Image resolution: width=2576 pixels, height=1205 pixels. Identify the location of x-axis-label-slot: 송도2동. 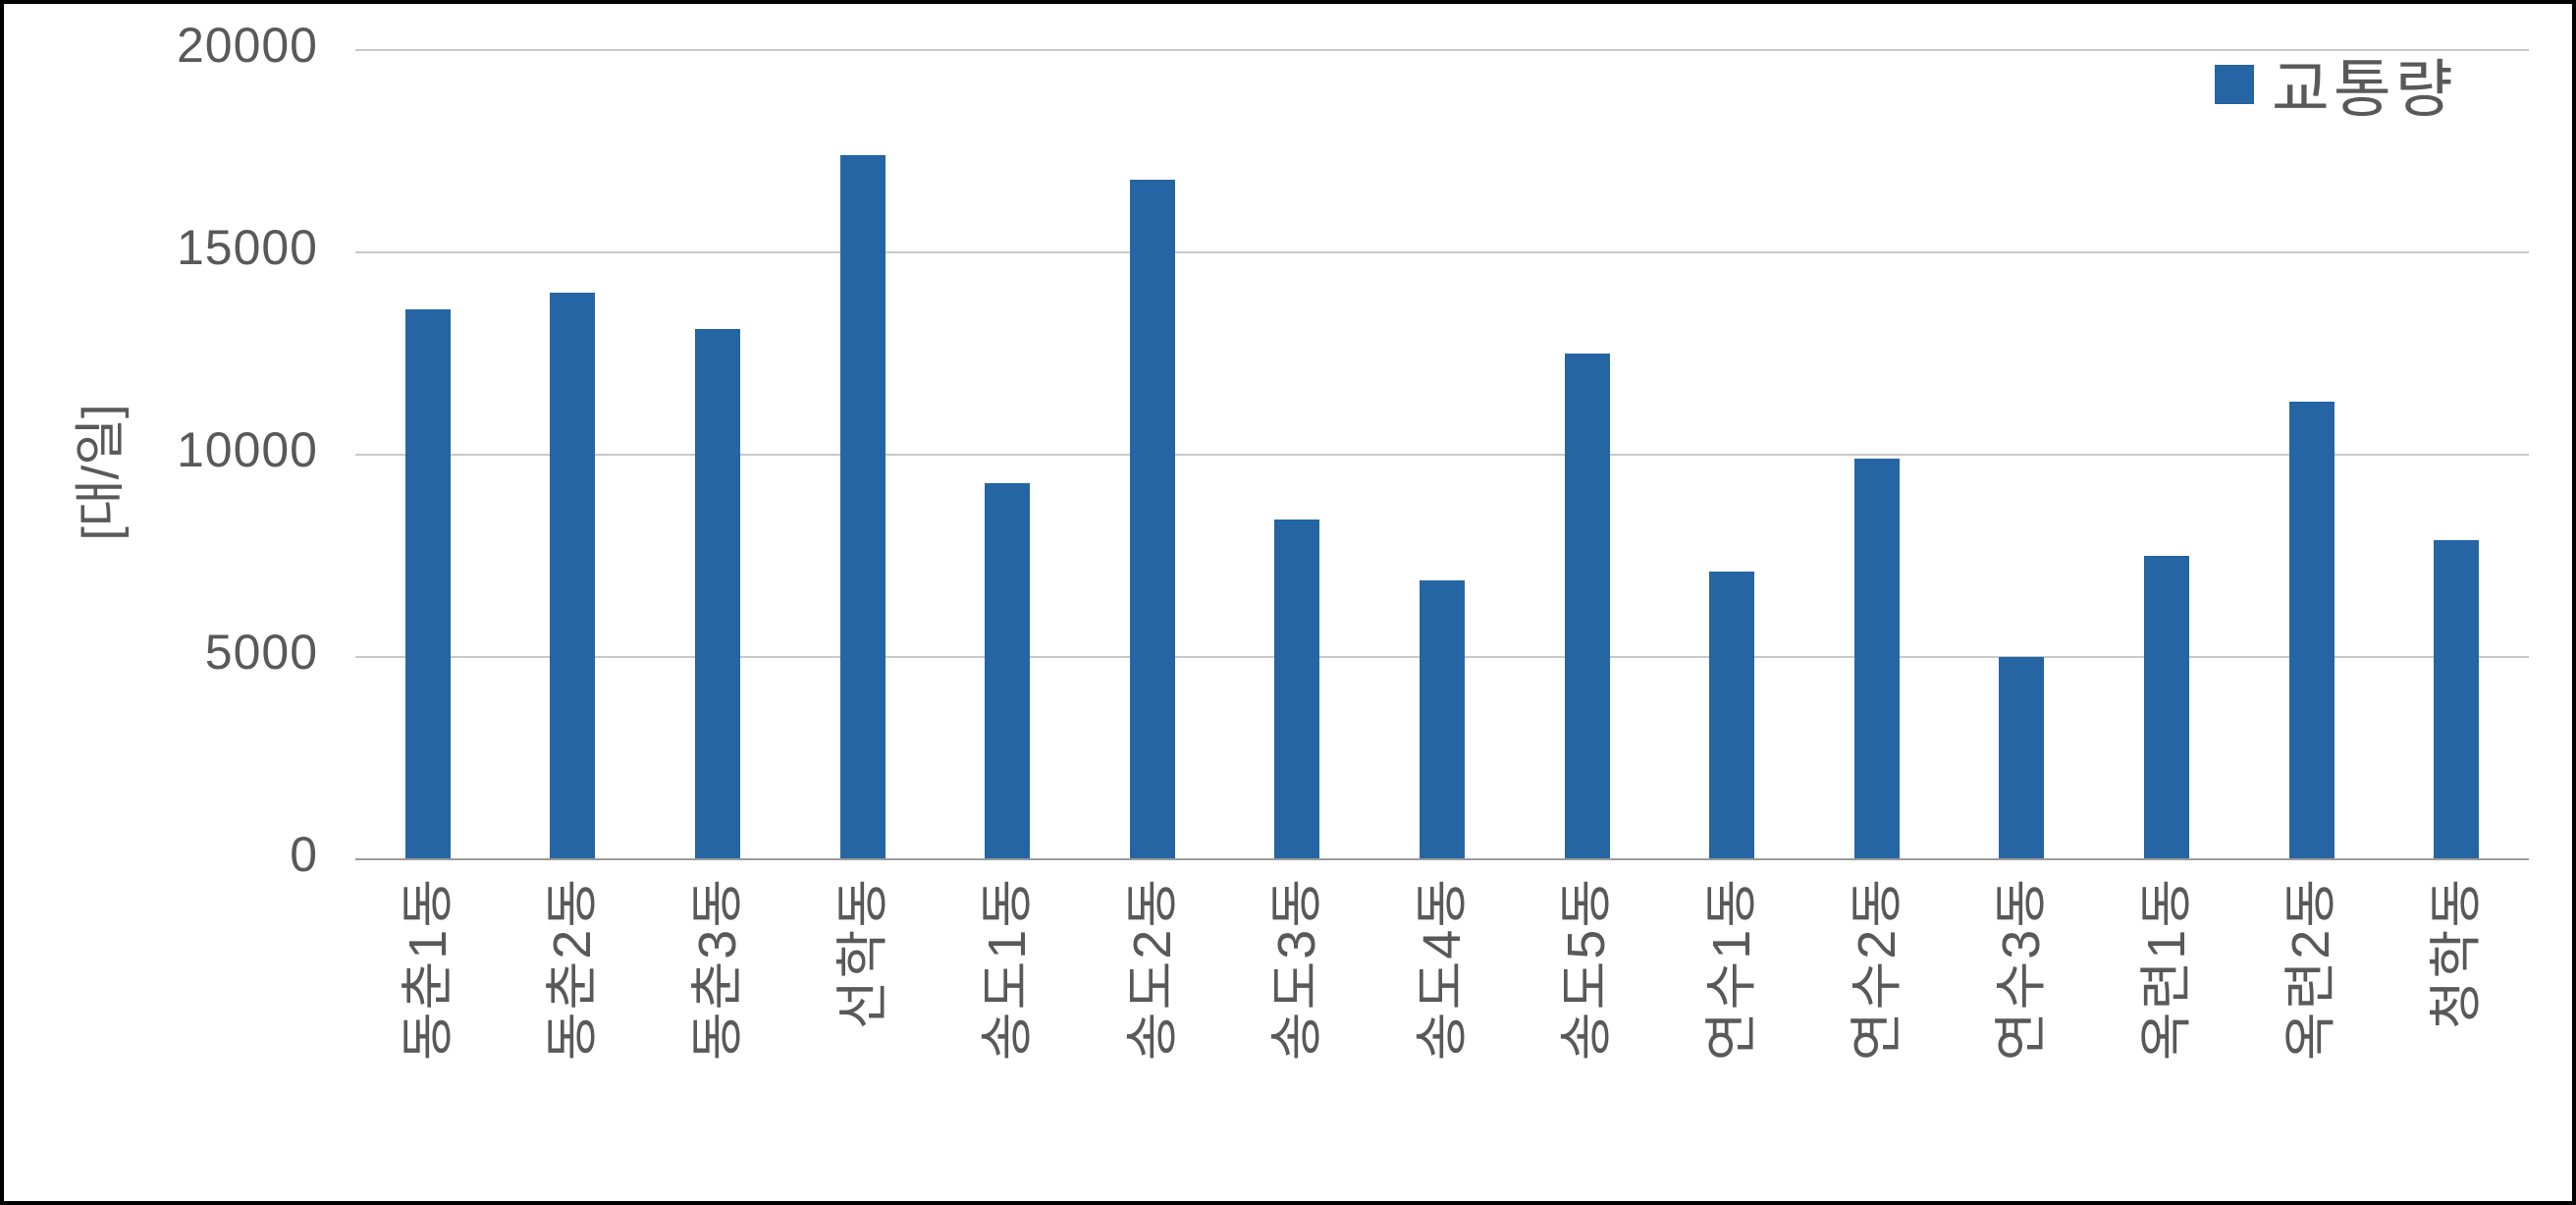
(1152, 1034).